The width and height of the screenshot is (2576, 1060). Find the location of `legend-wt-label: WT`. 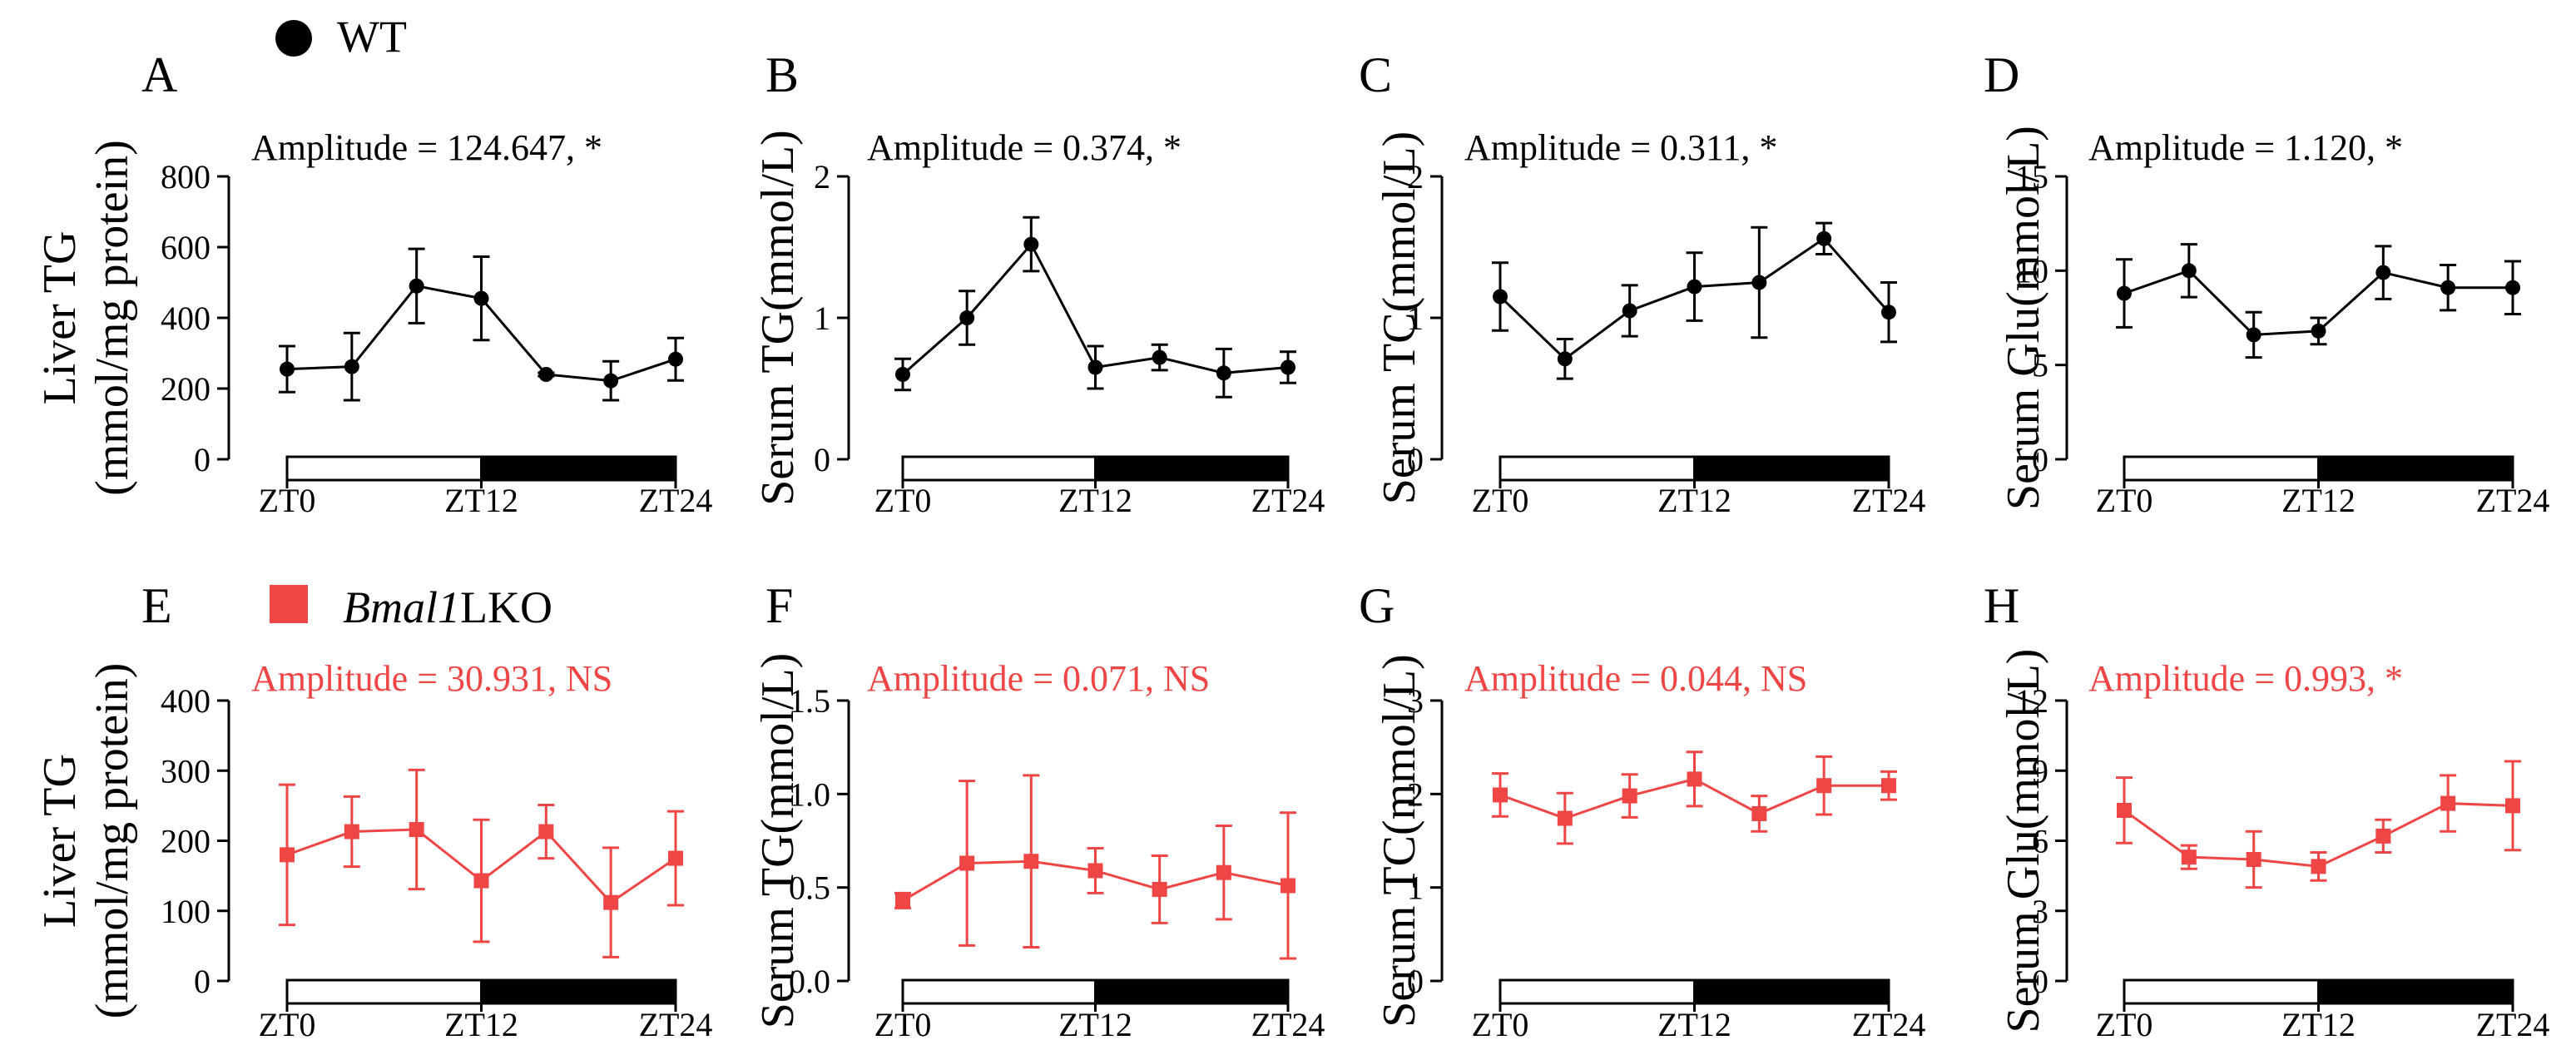

legend-wt-label: WT is located at coordinates (372, 37).